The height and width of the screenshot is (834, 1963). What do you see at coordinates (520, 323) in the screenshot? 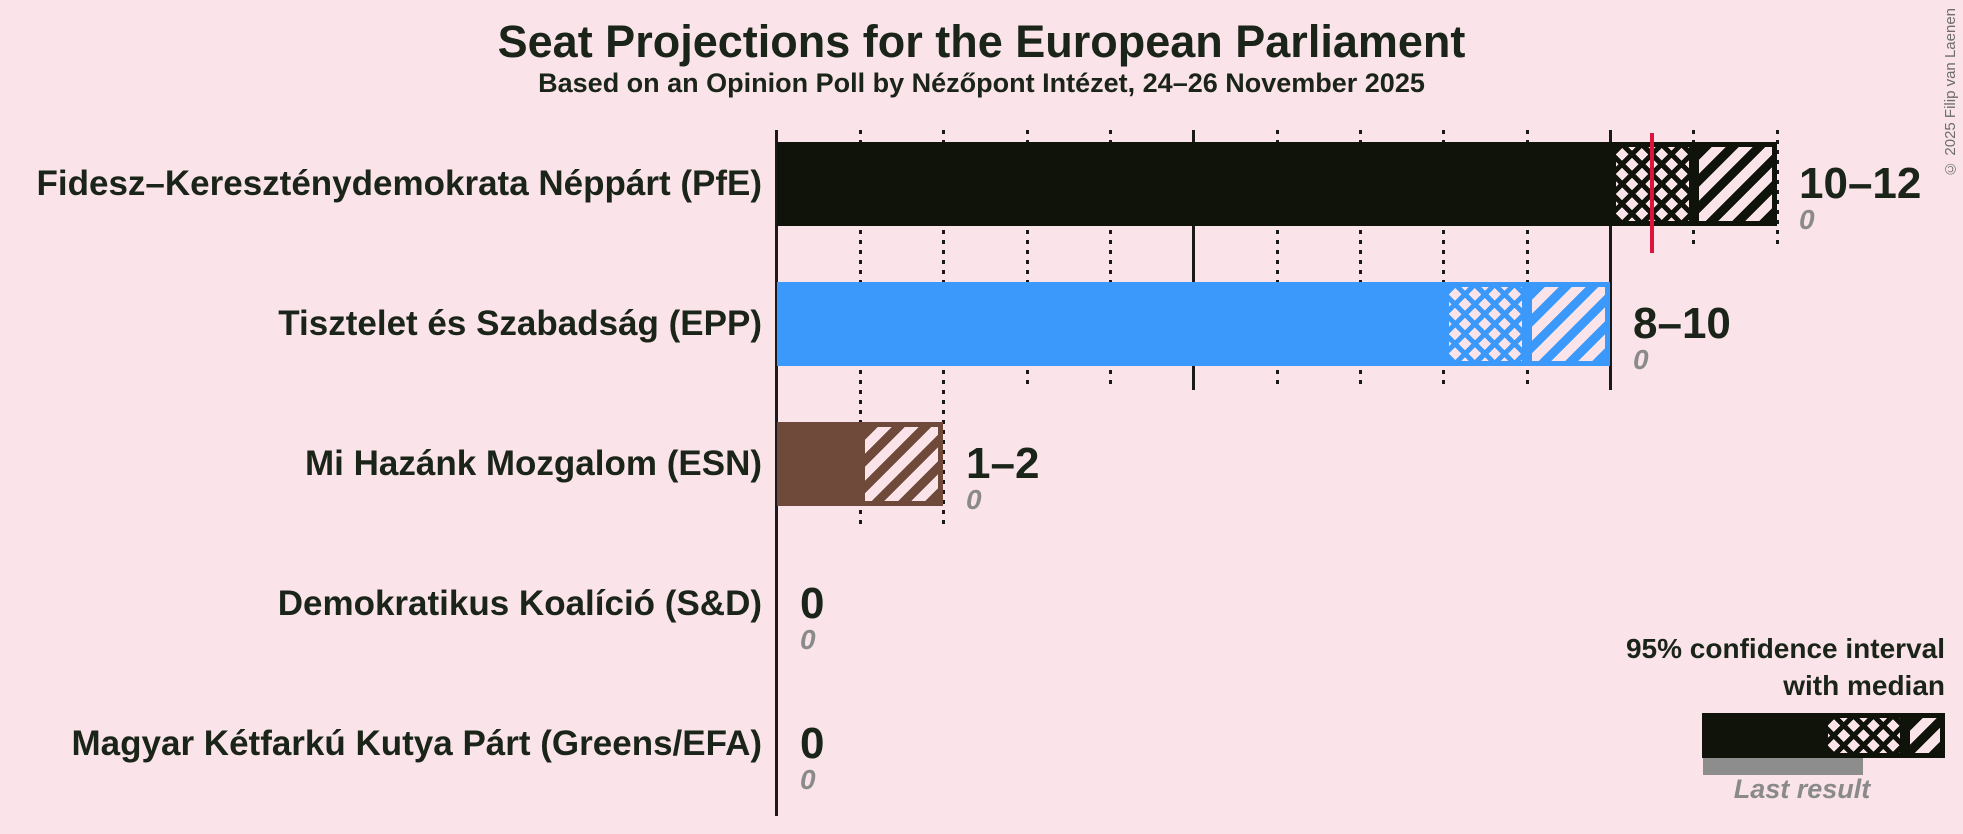
I see `party-label: Tisztelet és Szabadság (EPP)` at bounding box center [520, 323].